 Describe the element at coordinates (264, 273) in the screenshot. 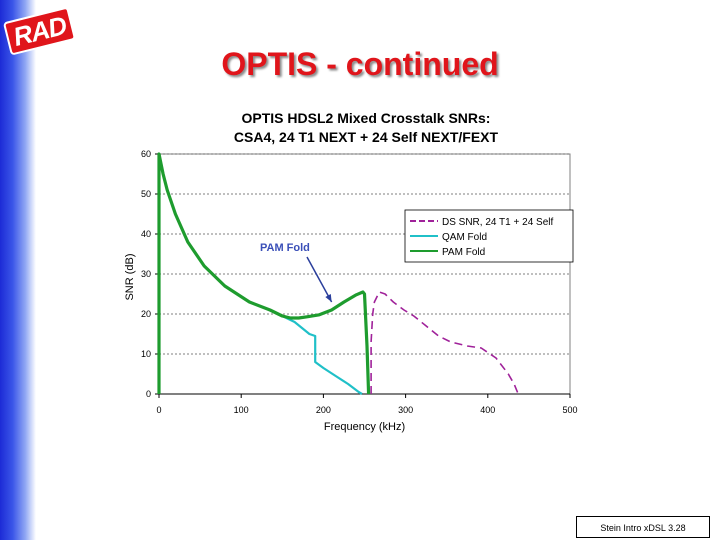

I see `series-line-pam-fold` at that location.